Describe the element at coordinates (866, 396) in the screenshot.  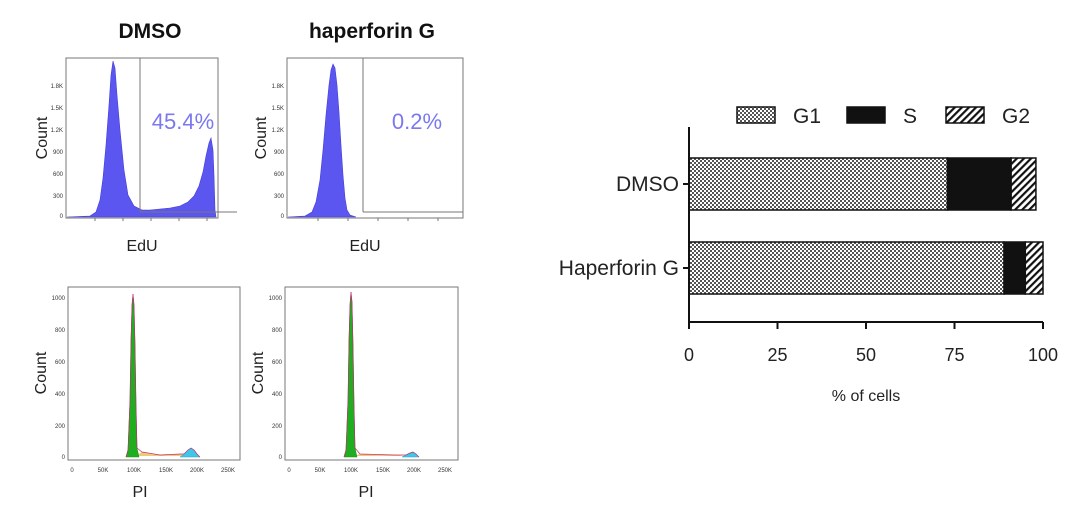
I see `x-axis-label: % of cells` at that location.